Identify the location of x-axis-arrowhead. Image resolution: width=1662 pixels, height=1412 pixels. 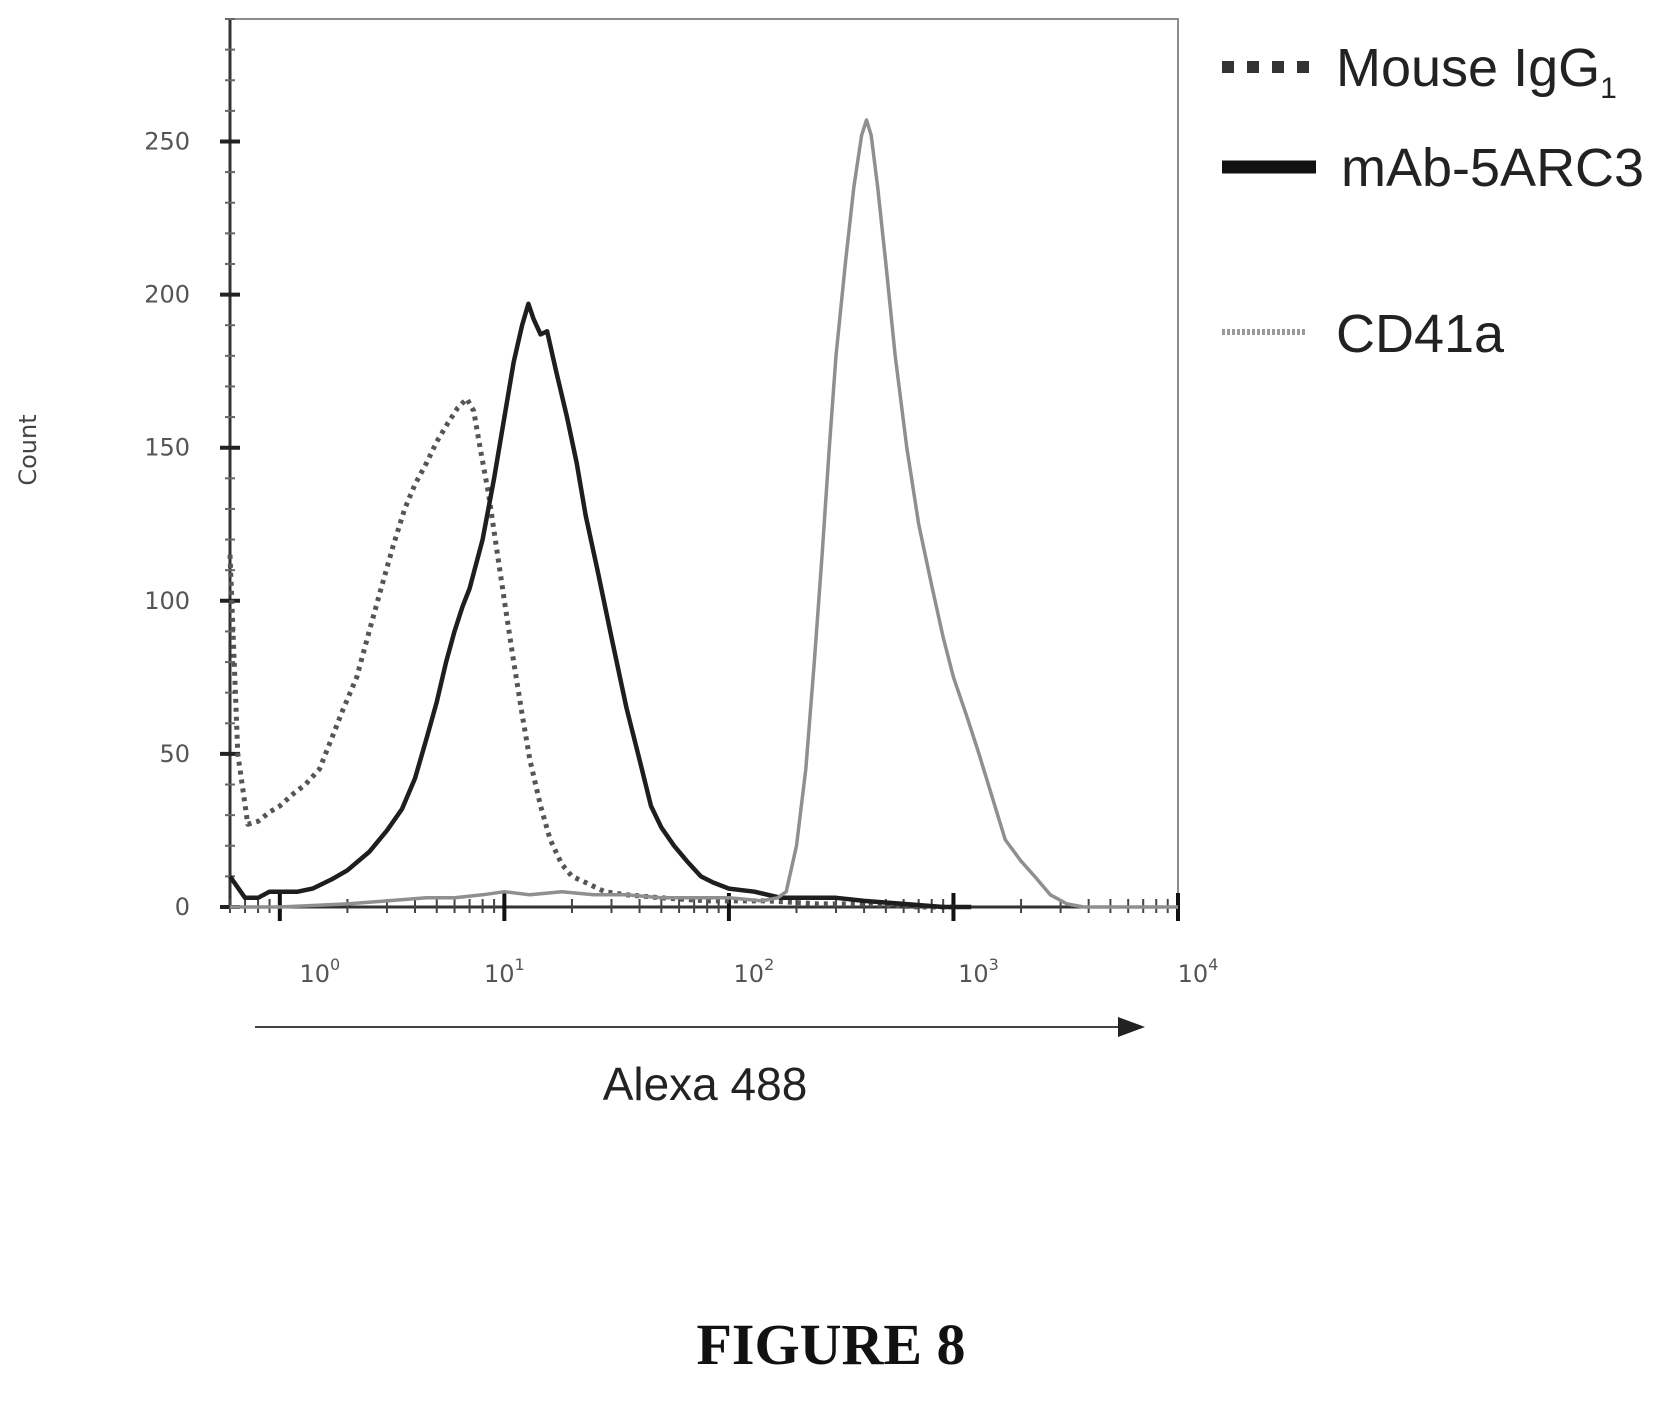
(1131, 1027).